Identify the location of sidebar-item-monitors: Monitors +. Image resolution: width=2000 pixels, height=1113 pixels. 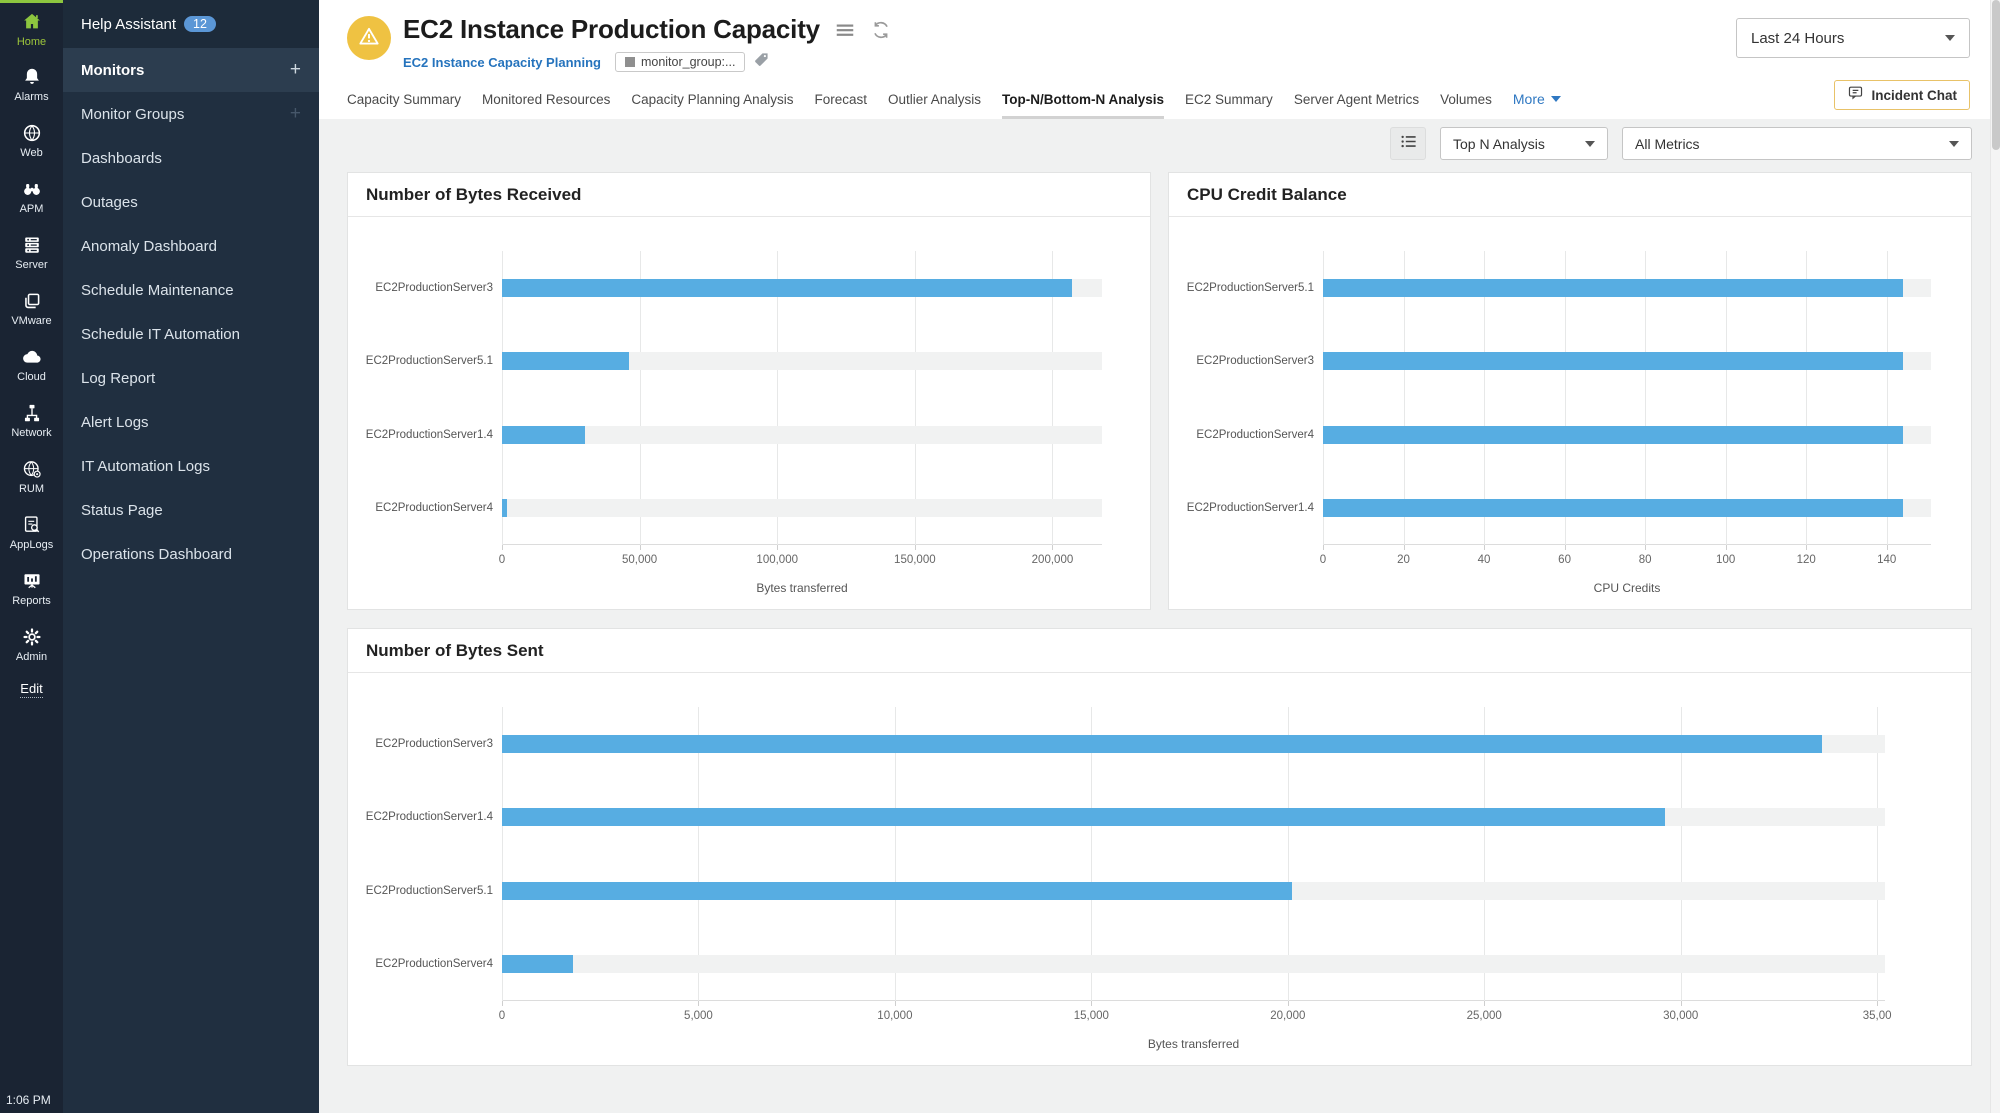
(191, 70).